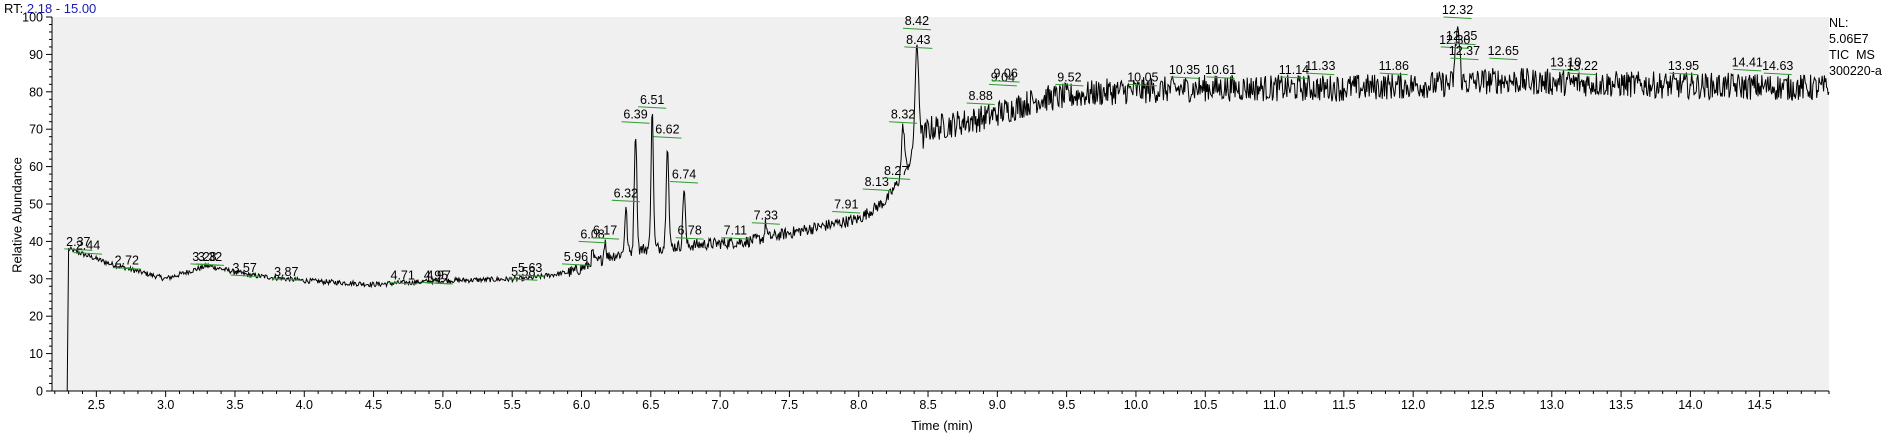 This screenshot has width=1893, height=438. I want to click on peak-label: 11.14, so click(1294, 70).